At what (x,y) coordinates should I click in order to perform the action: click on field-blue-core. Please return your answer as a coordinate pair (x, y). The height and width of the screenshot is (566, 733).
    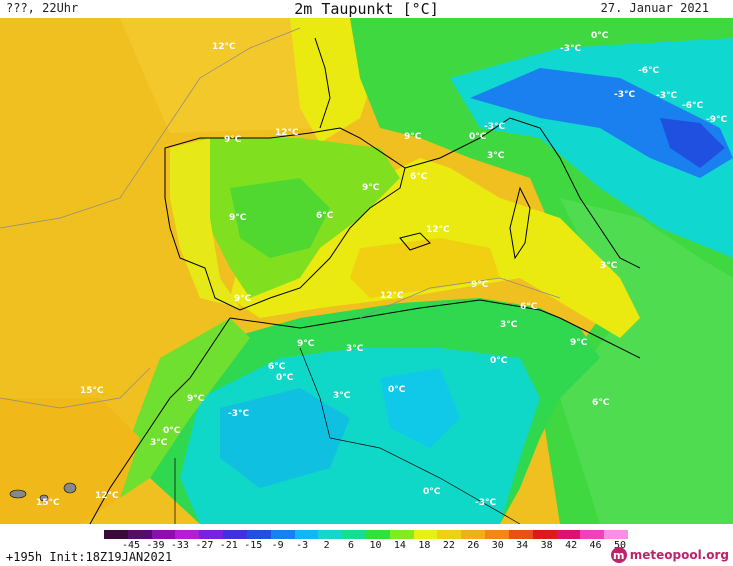
    Looking at the image, I should click on (601, 123).